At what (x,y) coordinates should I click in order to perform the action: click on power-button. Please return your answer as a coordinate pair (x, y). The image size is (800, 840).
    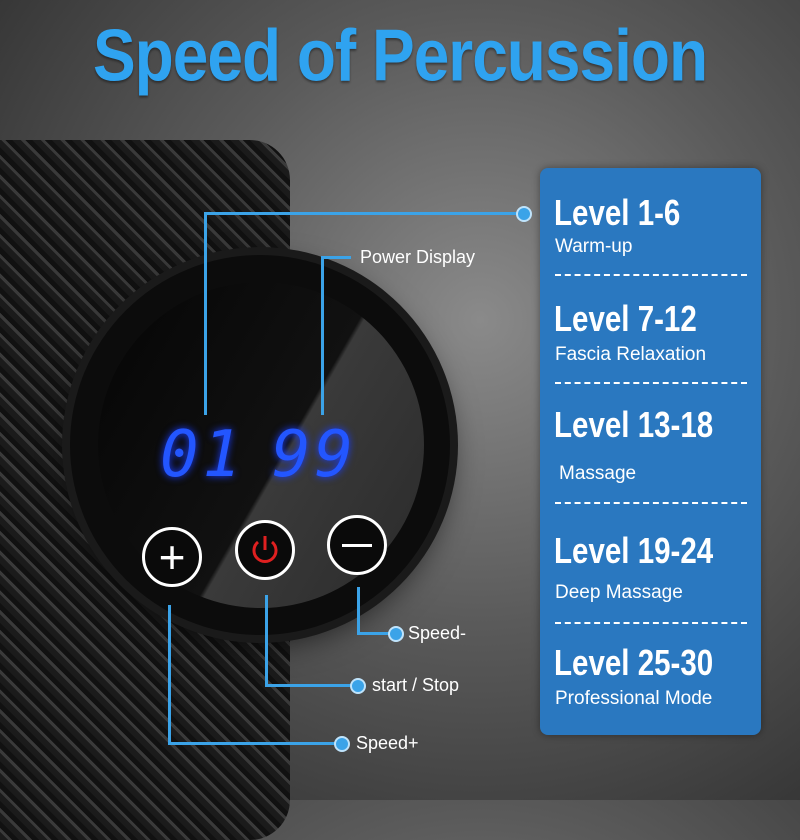
    Looking at the image, I should click on (265, 550).